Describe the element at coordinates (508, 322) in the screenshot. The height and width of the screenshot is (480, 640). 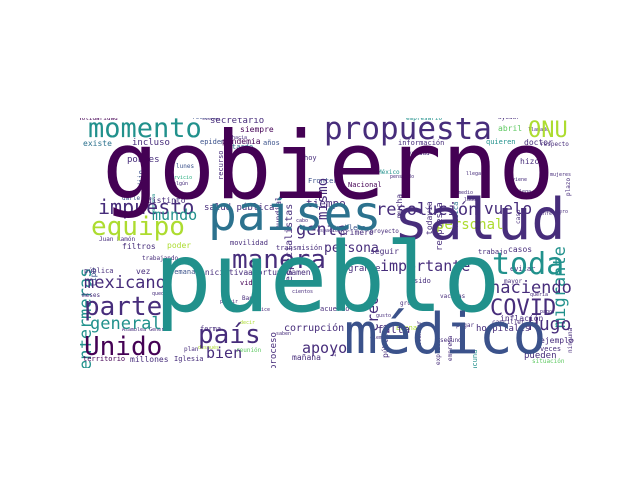
I see `word-canciller: canciller` at that location.